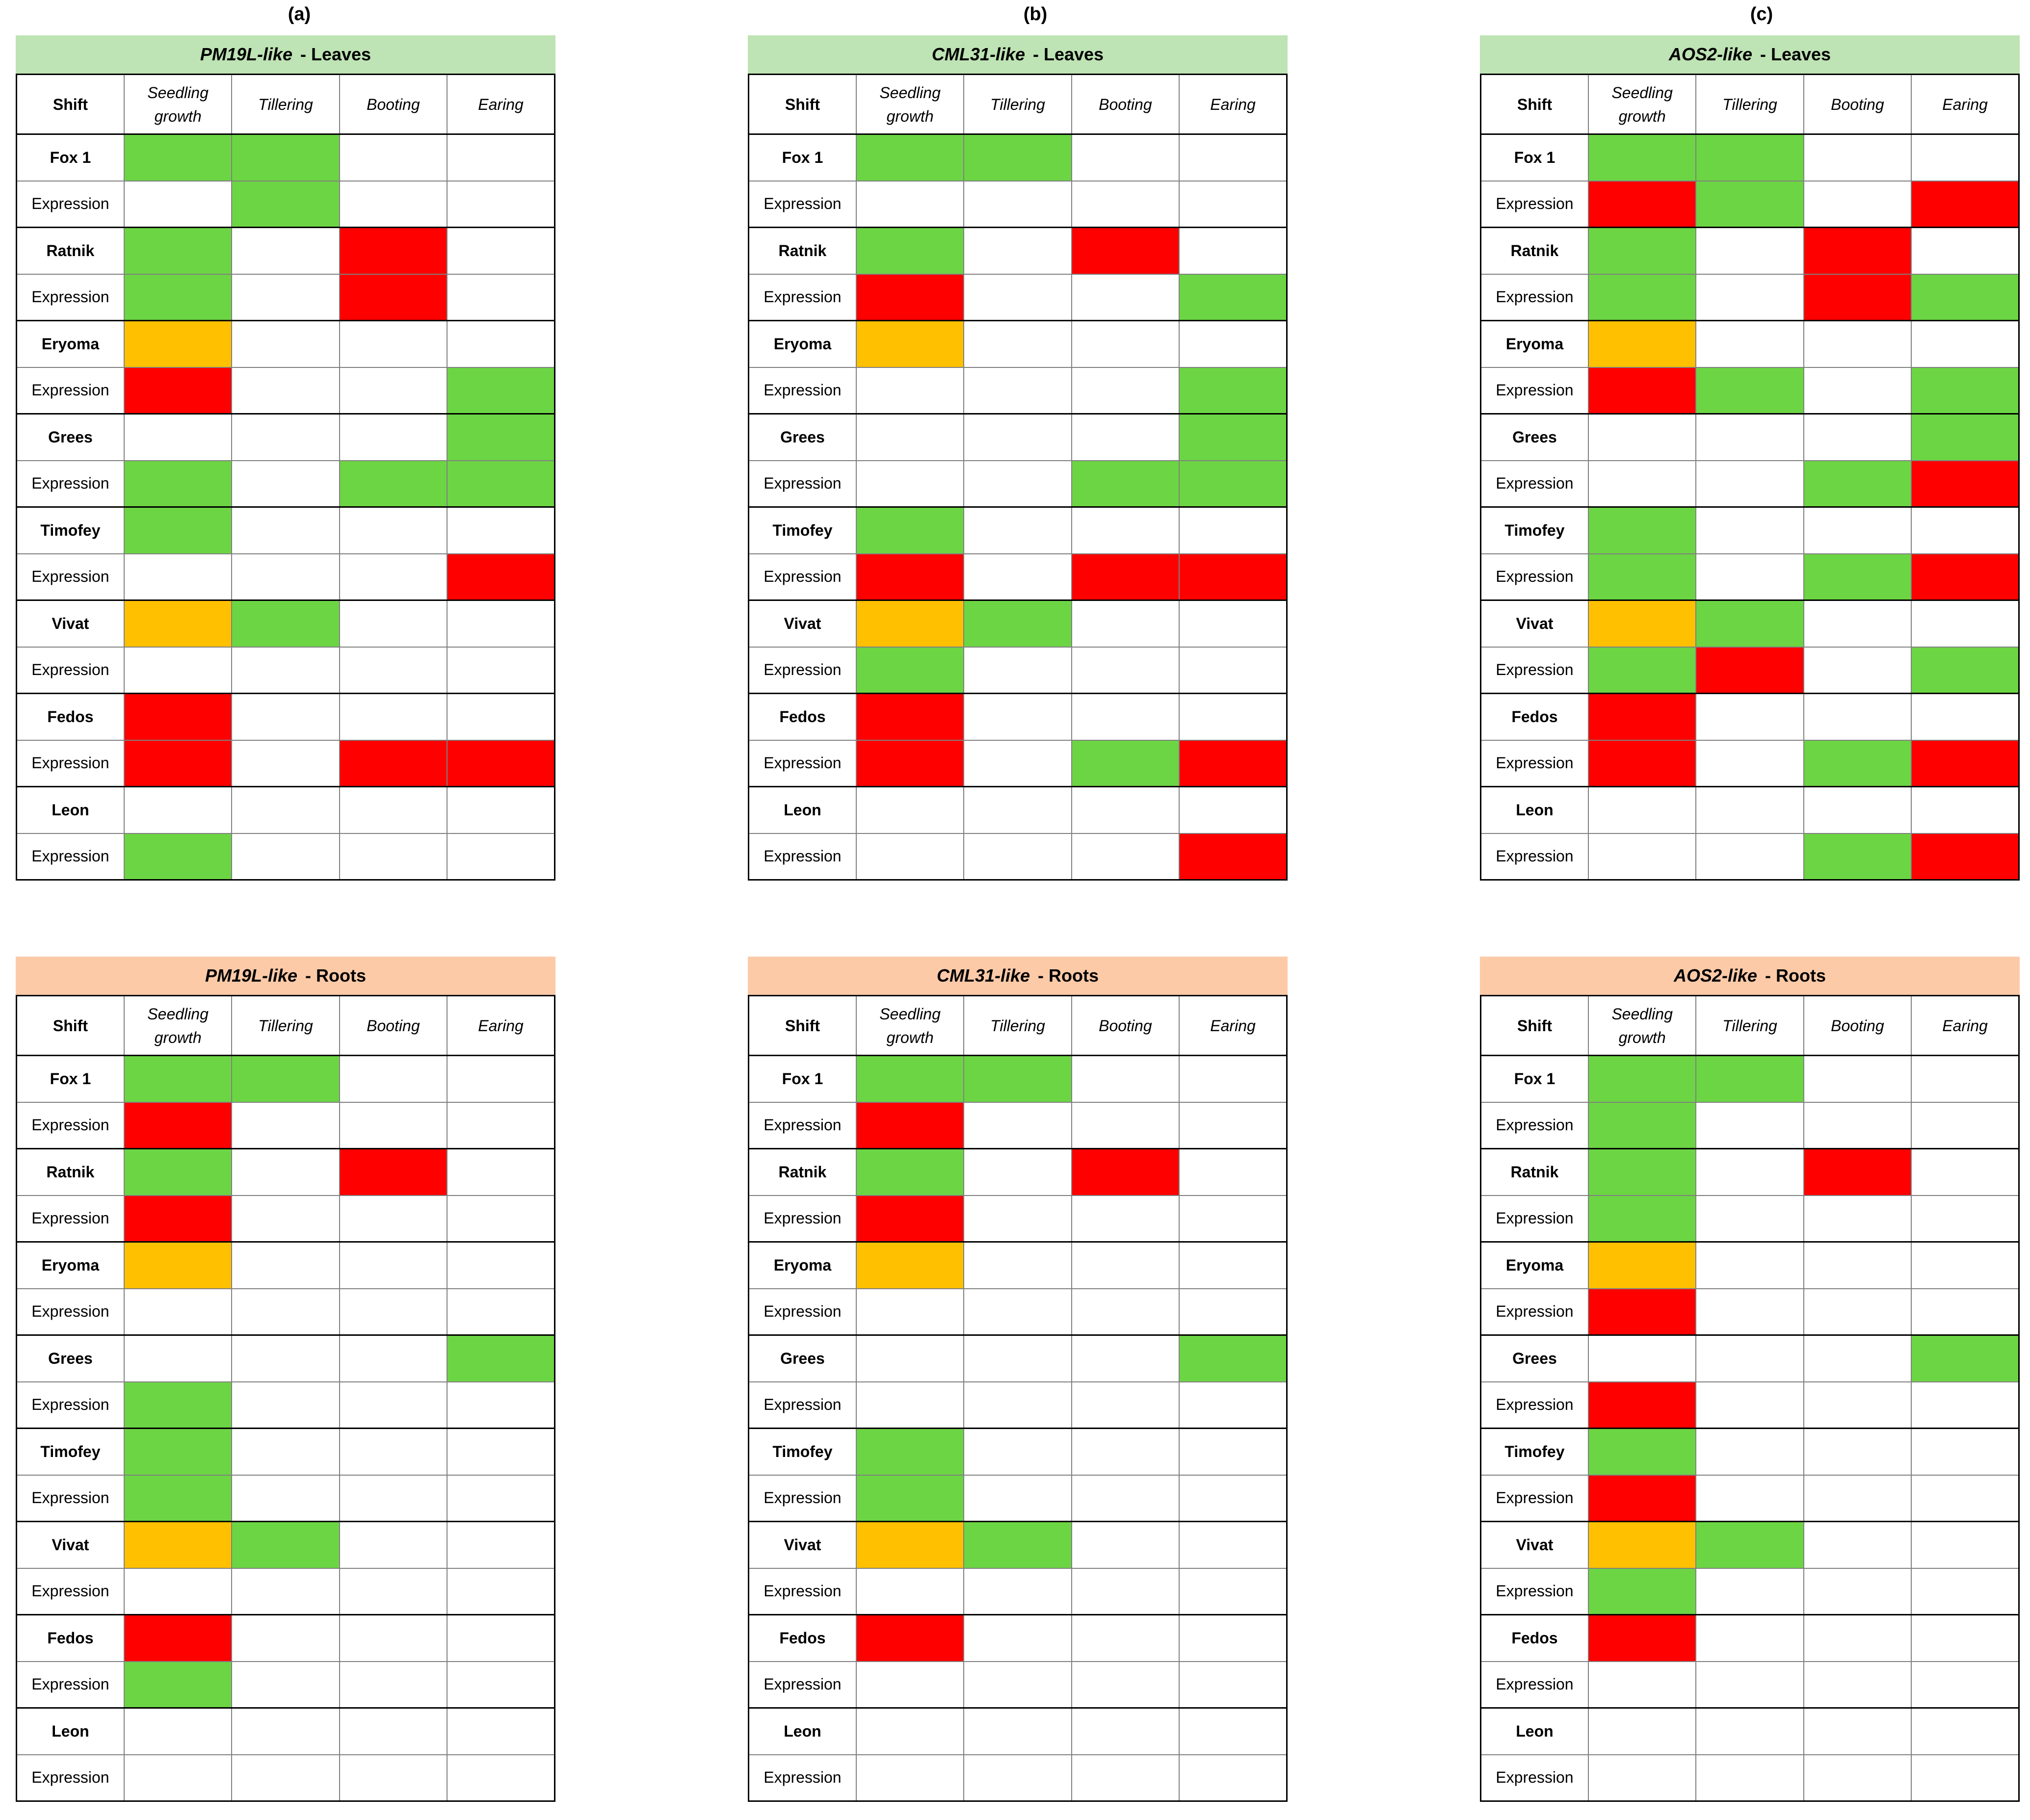 The height and width of the screenshot is (1820, 2030). Describe the element at coordinates (1750, 530) in the screenshot. I see `cultivar-row: Timofey` at that location.